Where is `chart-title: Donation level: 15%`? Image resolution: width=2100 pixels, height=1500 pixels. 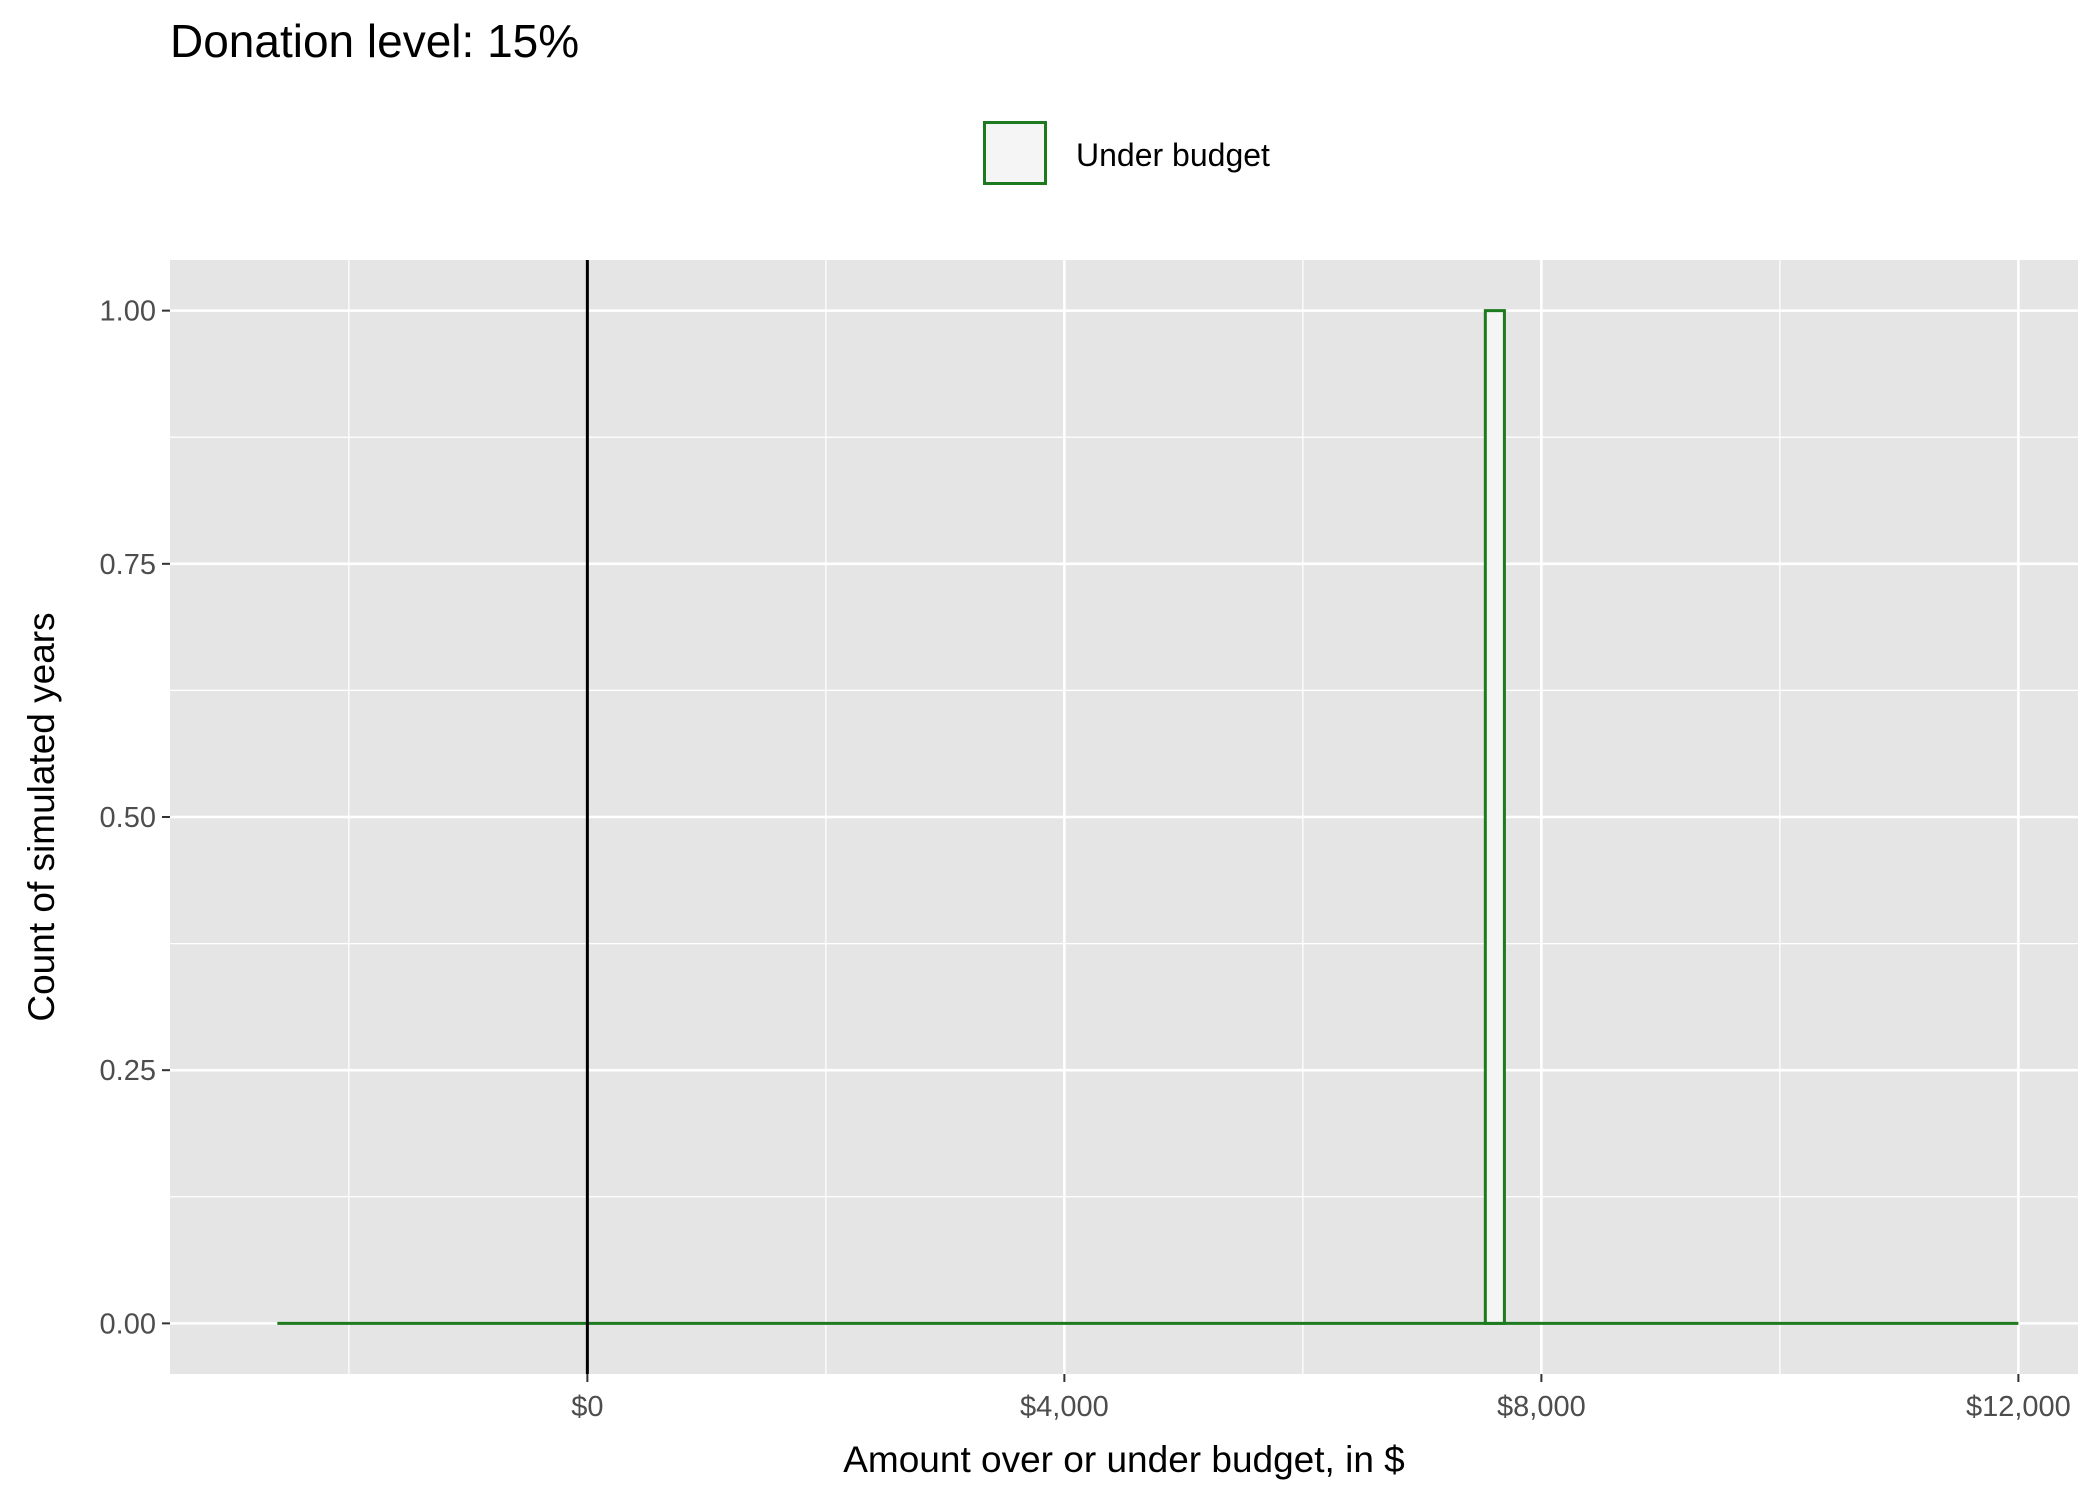 chart-title: Donation level: 15% is located at coordinates (375, 41).